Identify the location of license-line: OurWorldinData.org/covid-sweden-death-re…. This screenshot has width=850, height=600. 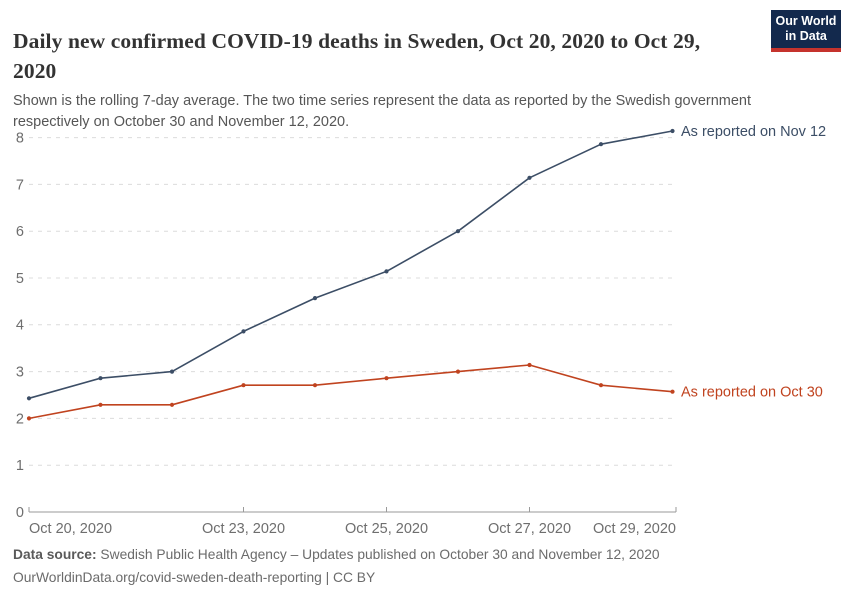
(194, 577).